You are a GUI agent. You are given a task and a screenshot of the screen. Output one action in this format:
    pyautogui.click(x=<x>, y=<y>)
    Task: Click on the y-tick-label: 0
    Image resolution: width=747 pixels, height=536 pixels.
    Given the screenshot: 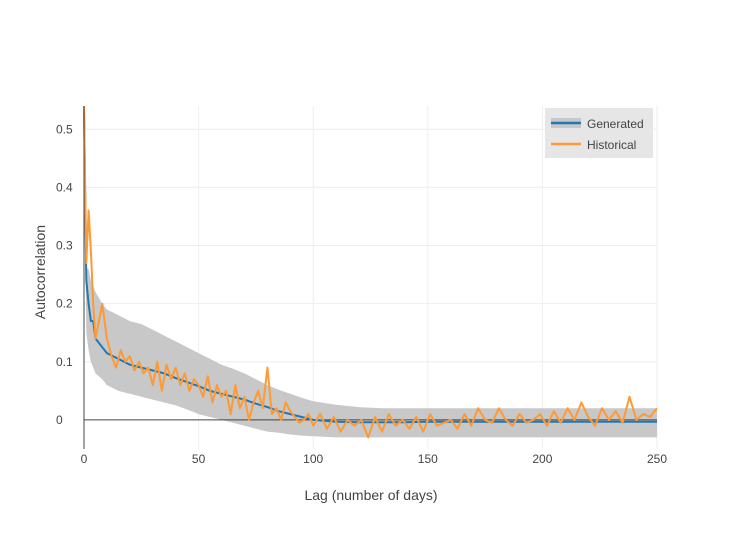 What is the action you would take?
    pyautogui.click(x=59, y=420)
    